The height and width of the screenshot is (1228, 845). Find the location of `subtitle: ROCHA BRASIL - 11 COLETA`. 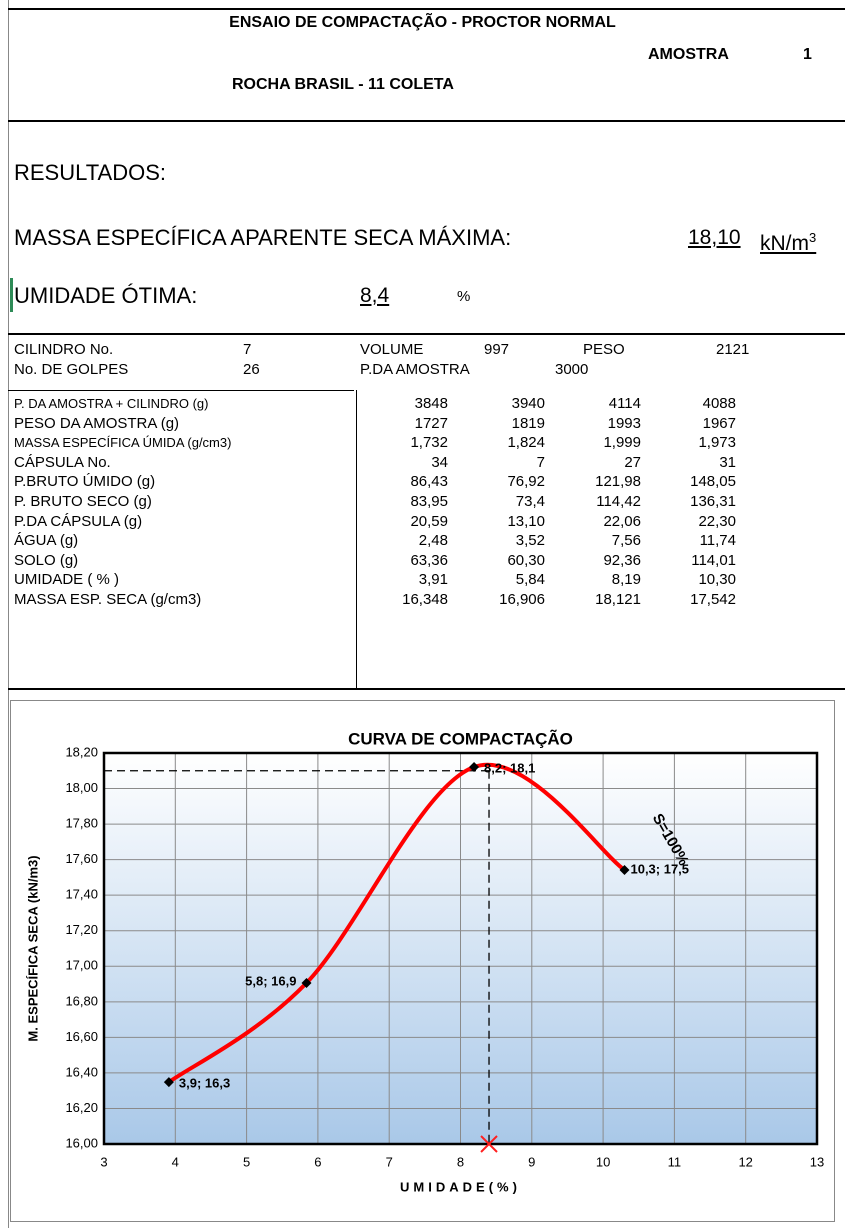

subtitle: ROCHA BRASIL - 11 COLETA is located at coordinates (343, 84).